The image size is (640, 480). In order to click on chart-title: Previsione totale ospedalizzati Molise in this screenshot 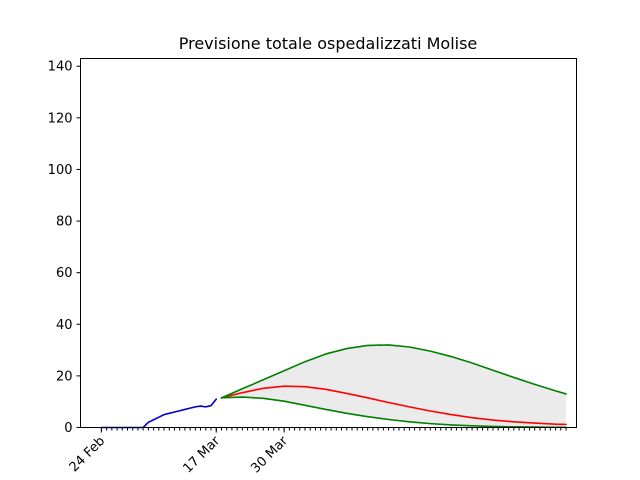, I will do `click(328, 43)`.